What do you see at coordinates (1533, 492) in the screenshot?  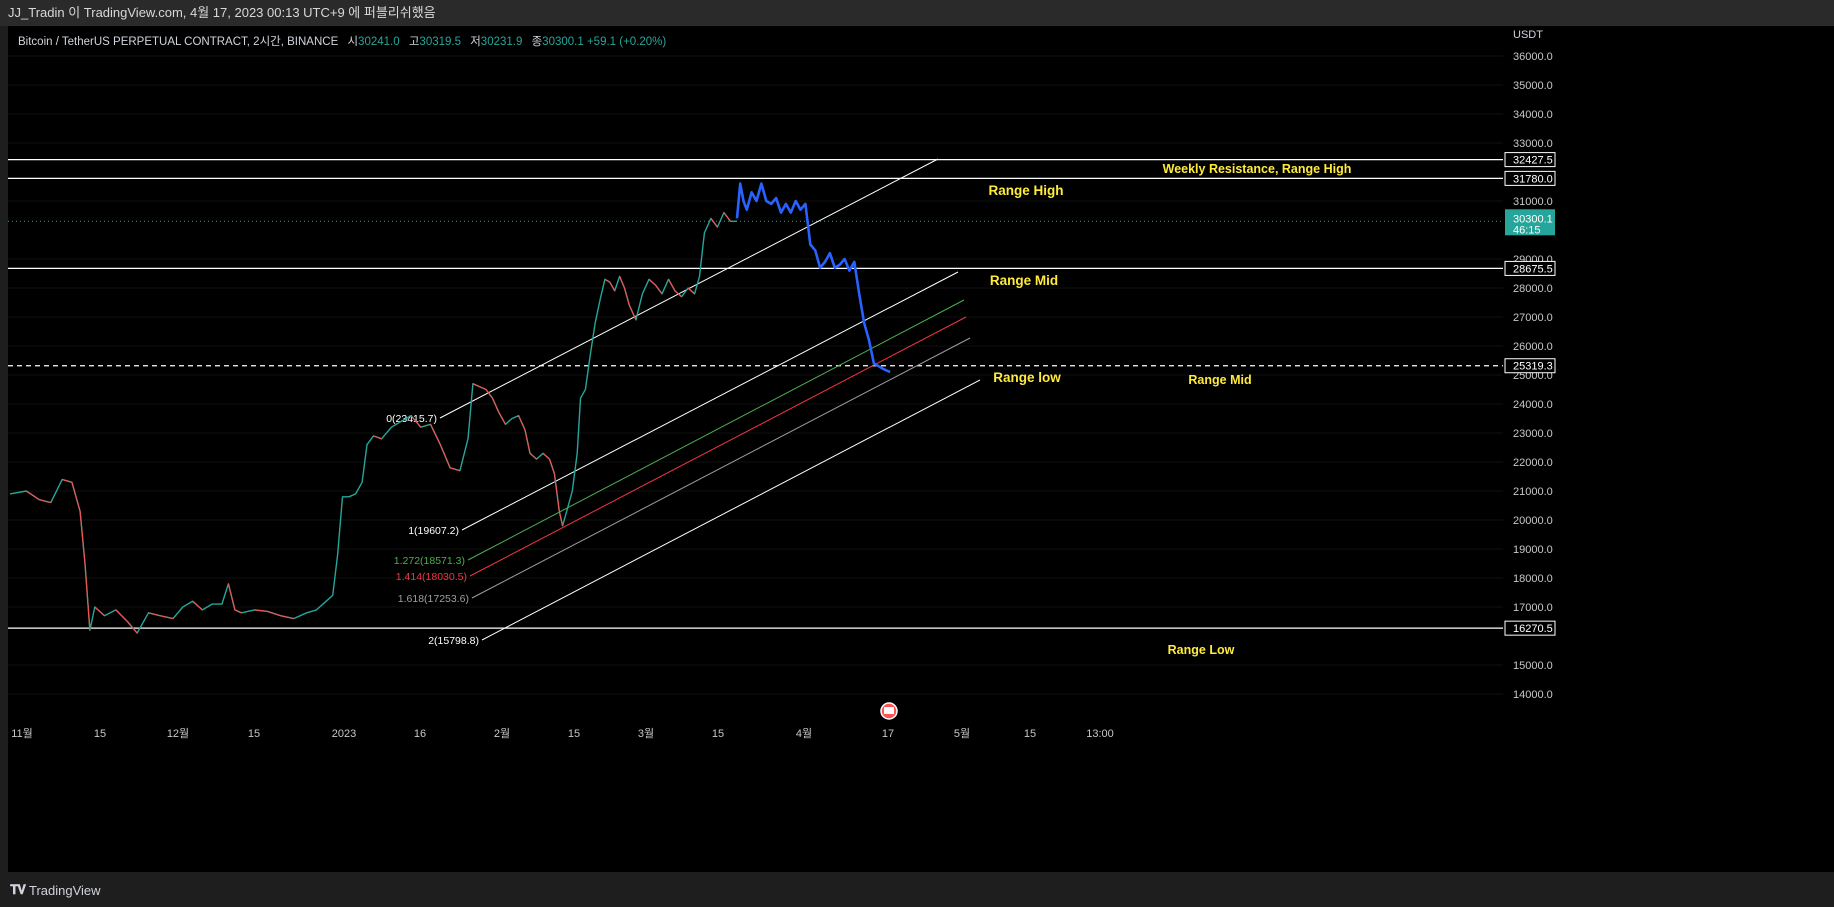 I see `y-tick-label: 21000.0` at bounding box center [1533, 492].